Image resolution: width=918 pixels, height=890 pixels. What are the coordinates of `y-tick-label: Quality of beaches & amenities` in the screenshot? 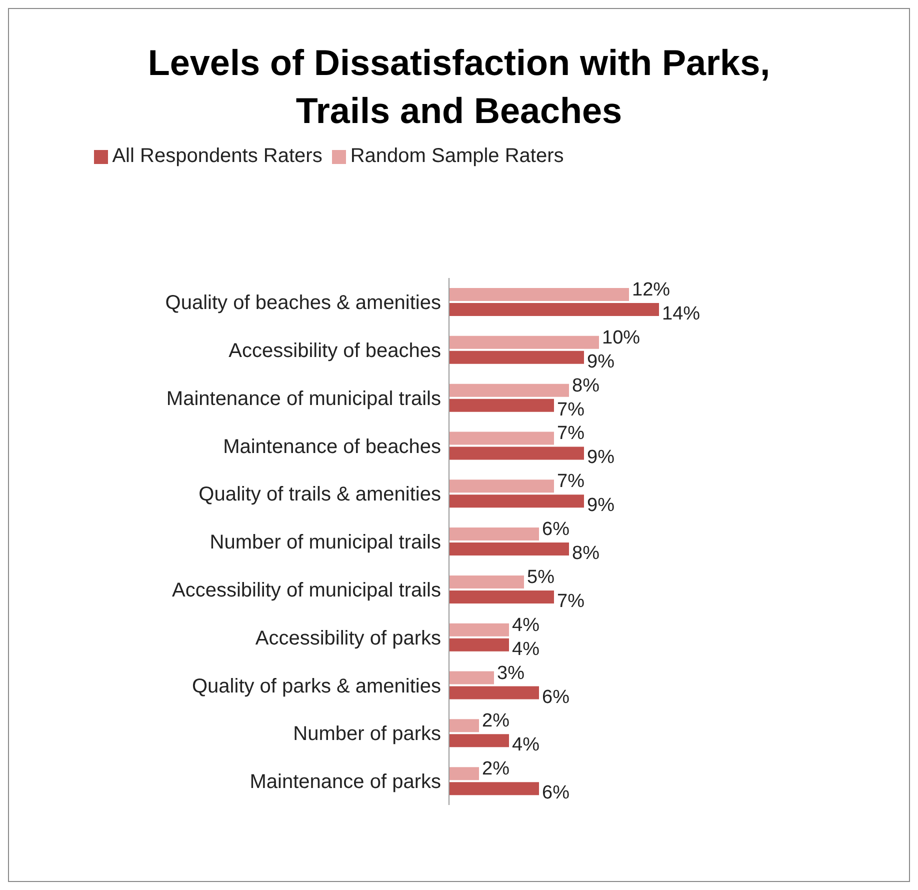 It's located at (303, 303).